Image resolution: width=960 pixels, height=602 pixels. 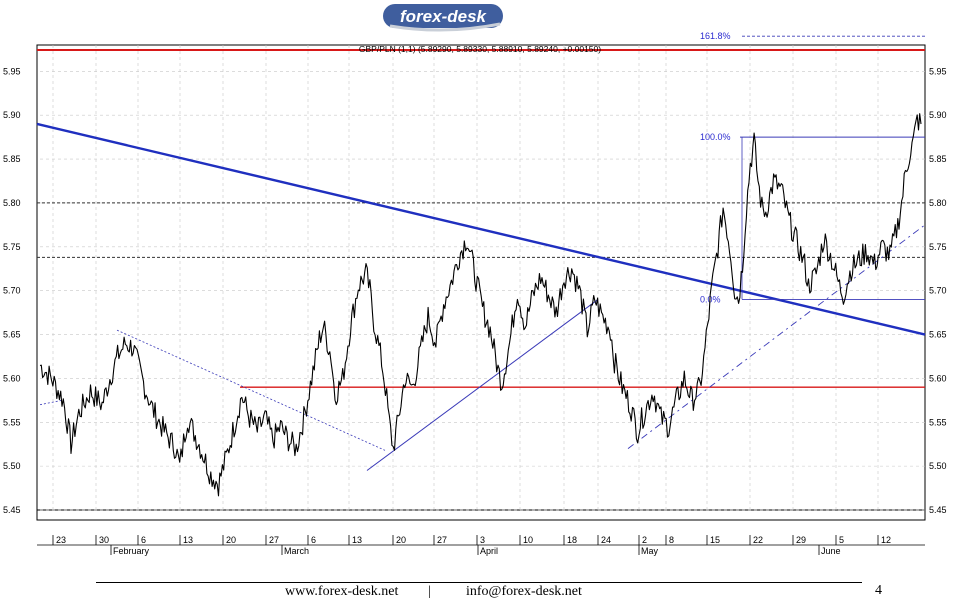 What do you see at coordinates (12, 247) in the screenshot?
I see `y-tick-label-left: 5.75` at bounding box center [12, 247].